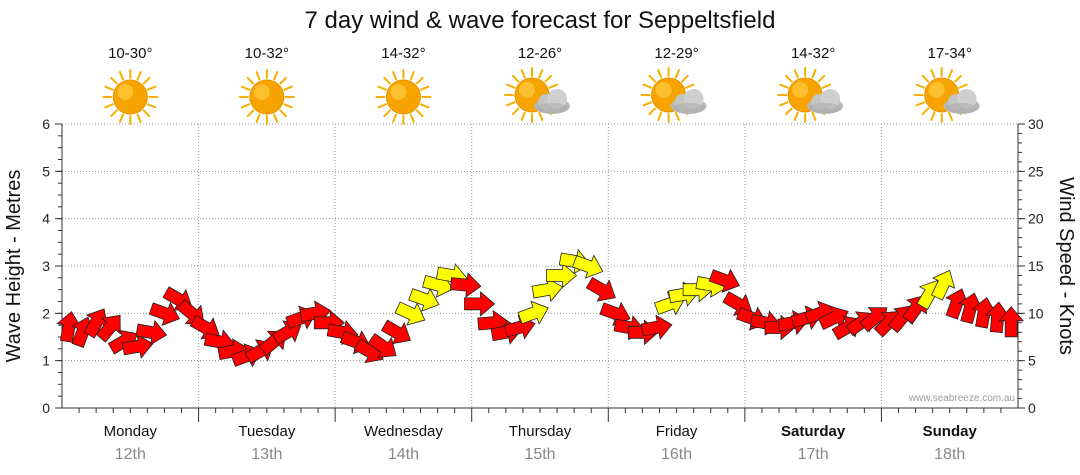  What do you see at coordinates (403, 431) in the screenshot?
I see `day-name: Wednesday` at bounding box center [403, 431].